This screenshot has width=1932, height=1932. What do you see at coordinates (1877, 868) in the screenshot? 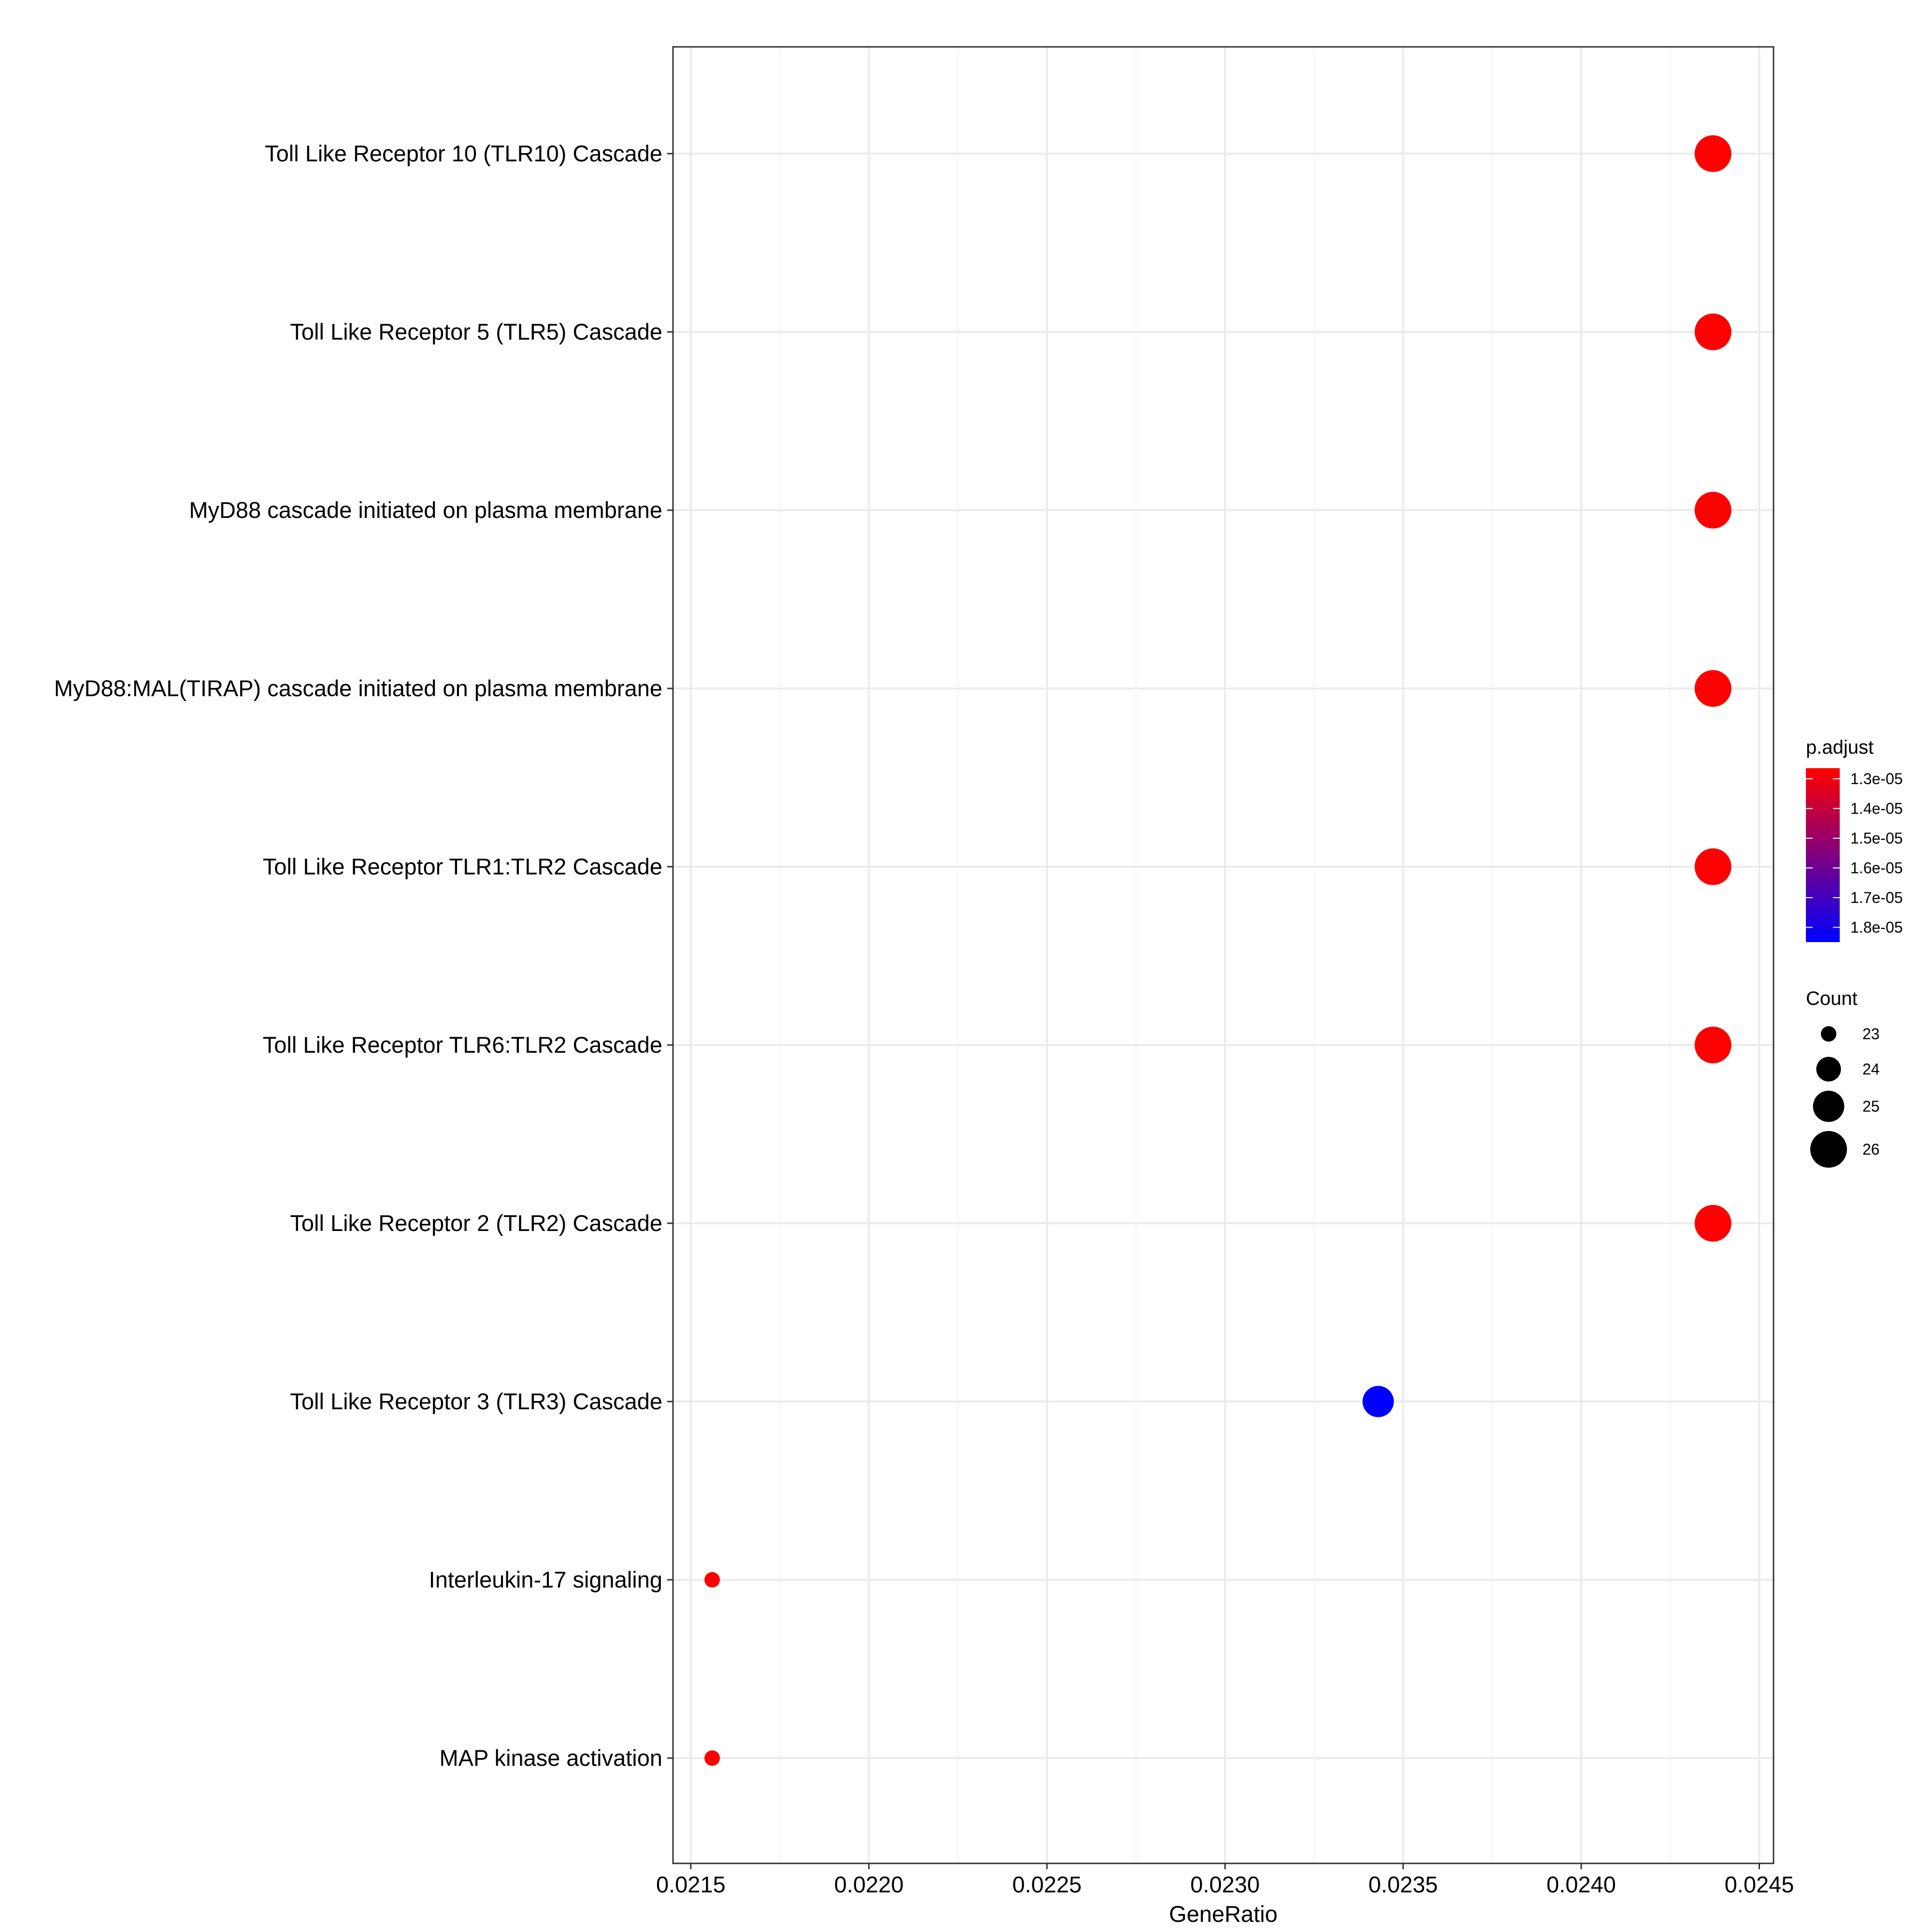
I see `color-legend-label: 1.6e-05` at bounding box center [1877, 868].